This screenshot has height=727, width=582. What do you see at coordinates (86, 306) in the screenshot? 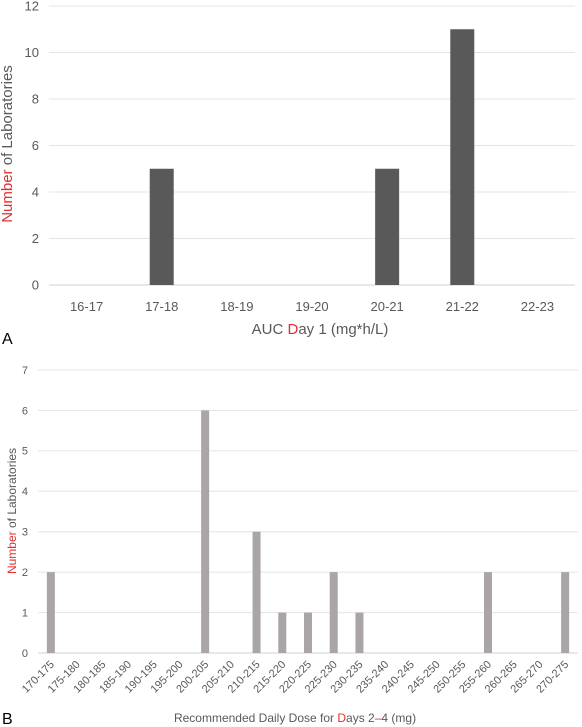
I see `x-tick-label: 16-17` at bounding box center [86, 306].